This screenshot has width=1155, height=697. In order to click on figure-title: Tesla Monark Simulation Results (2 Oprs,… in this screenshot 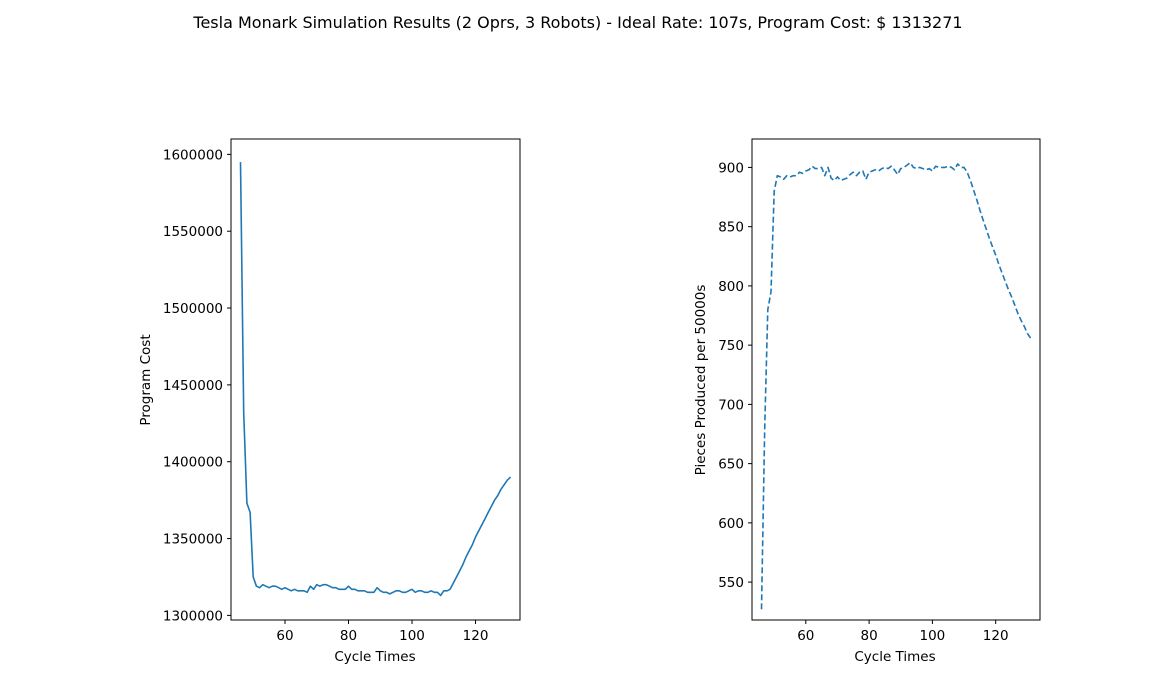, I will do `click(577, 22)`.